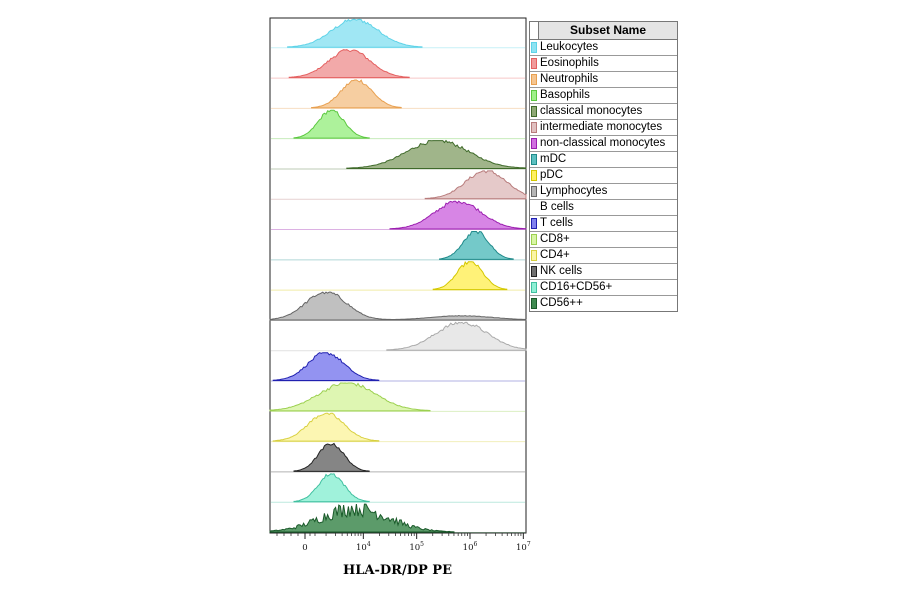 The image size is (900, 594). Describe the element at coordinates (603, 96) in the screenshot. I see `legend-item: Basophils` at that location.